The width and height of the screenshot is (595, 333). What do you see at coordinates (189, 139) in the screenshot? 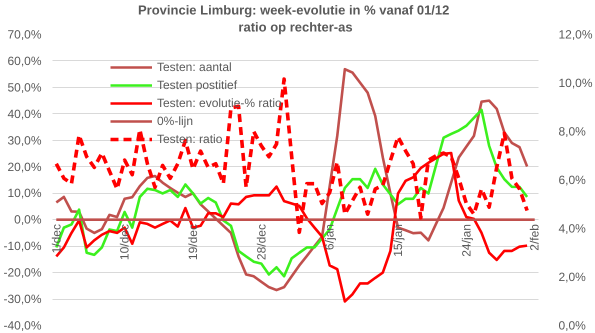
I see `legend-label: Testen: ratio` at bounding box center [189, 139].